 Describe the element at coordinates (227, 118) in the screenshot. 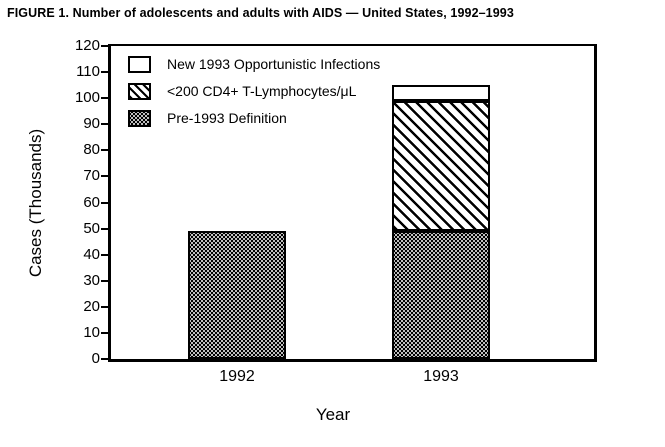

I see `legend-label: Pre-1993 Definition` at that location.